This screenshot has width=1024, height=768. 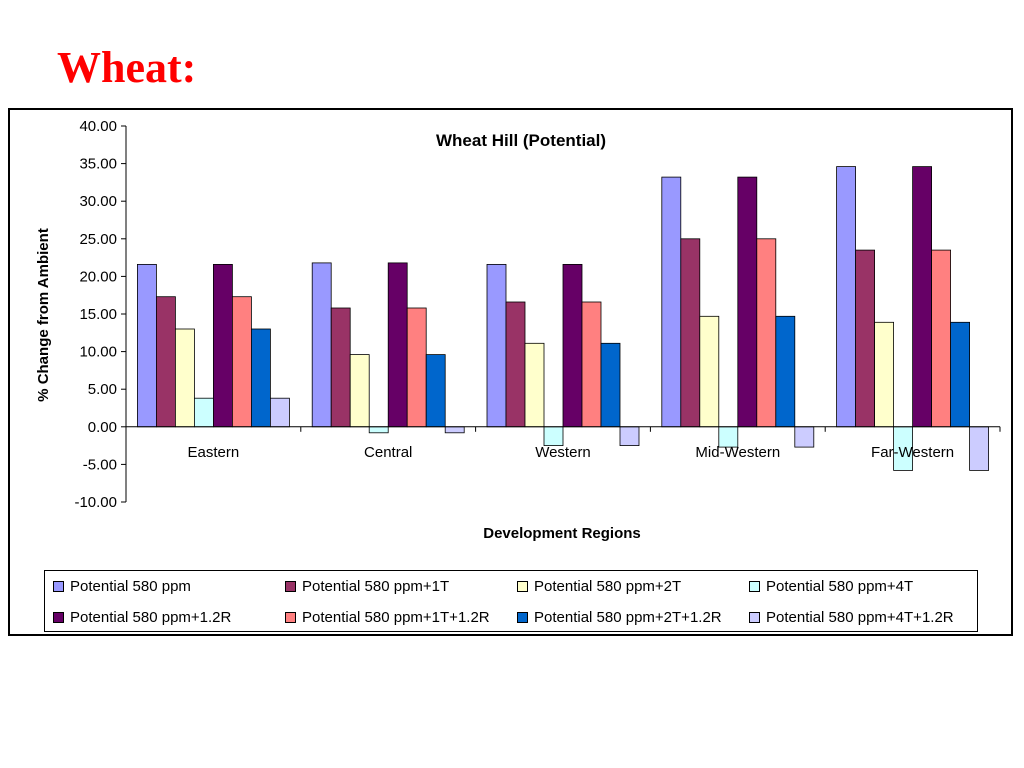 I want to click on legend-label: Potential 580 ppm+1.2R, so click(x=151, y=617).